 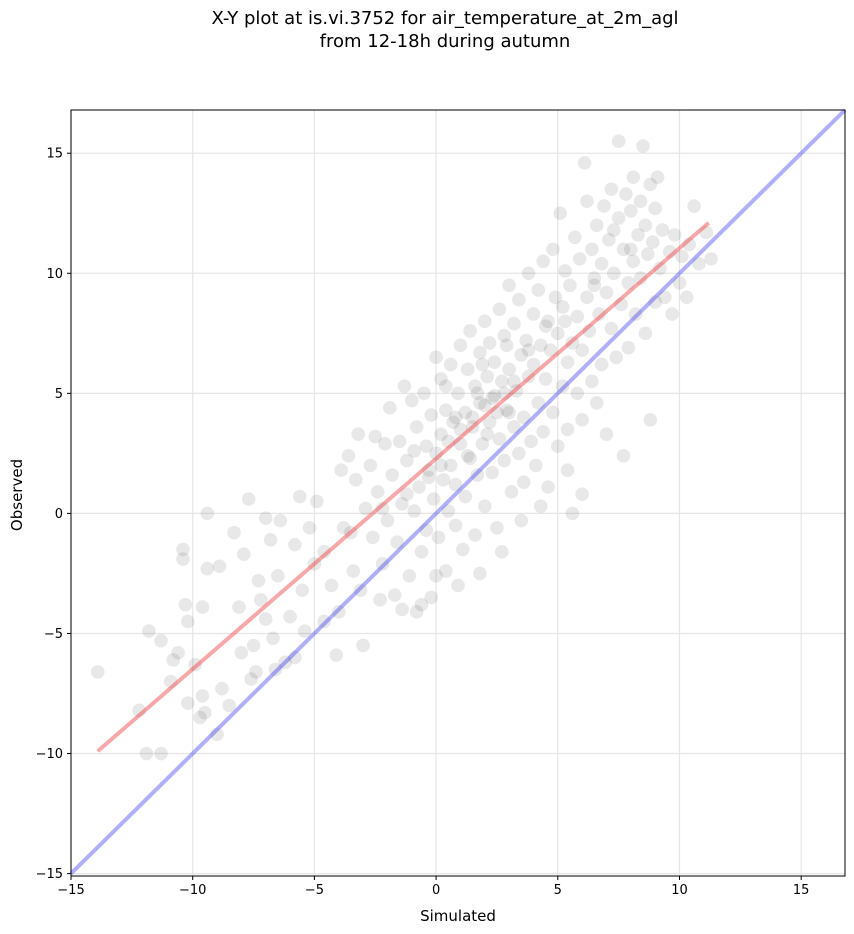 I want to click on y-axis-ticks: −15 −10 −5 0 5 10 15, so click(x=53, y=514).